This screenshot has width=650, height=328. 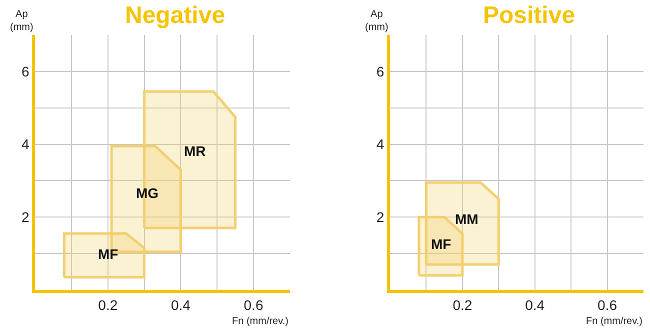 I want to click on chart-title: Negative, so click(x=175, y=15).